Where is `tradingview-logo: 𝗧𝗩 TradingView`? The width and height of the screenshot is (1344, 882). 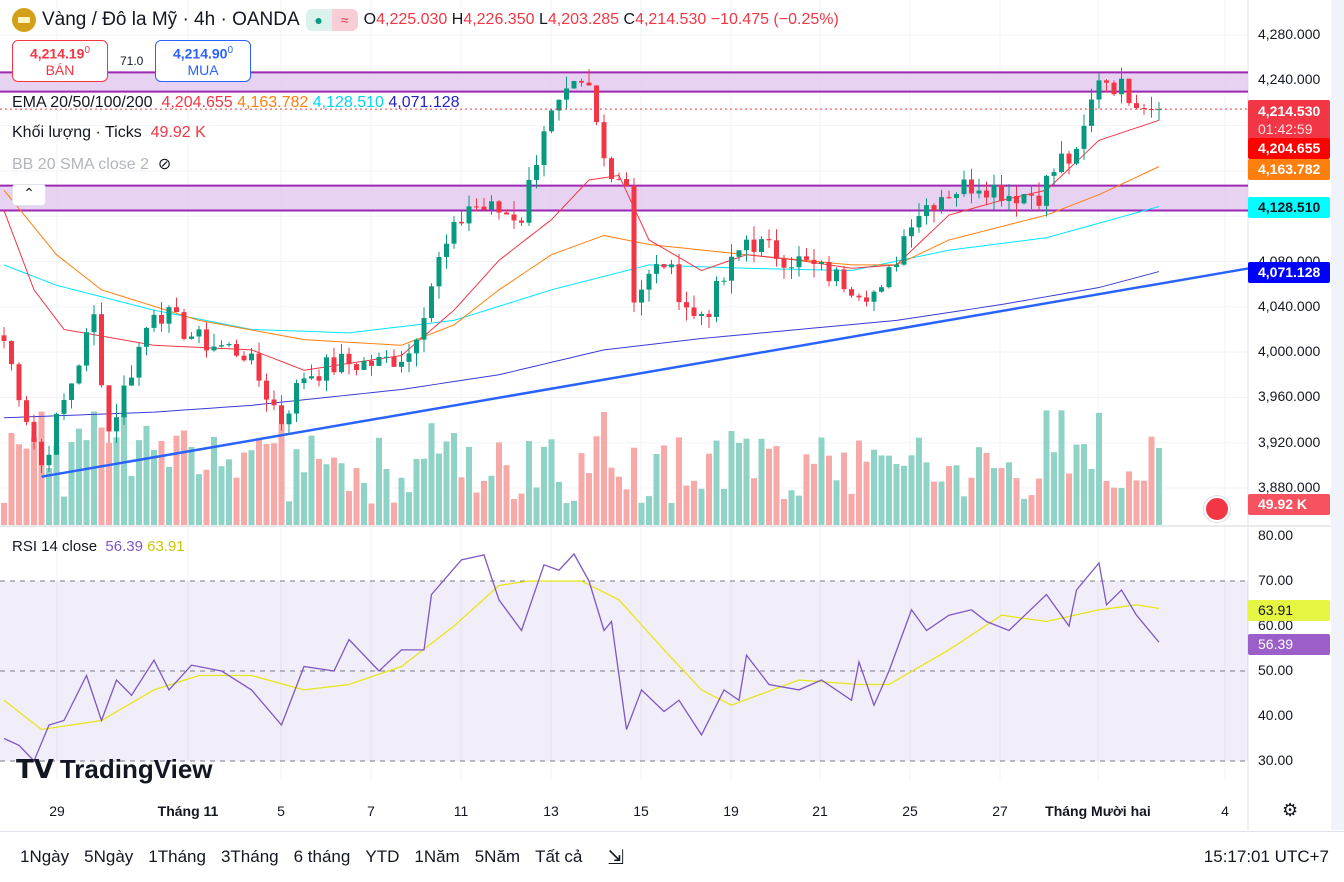 tradingview-logo: 𝗧𝗩 TradingView is located at coordinates (114, 769).